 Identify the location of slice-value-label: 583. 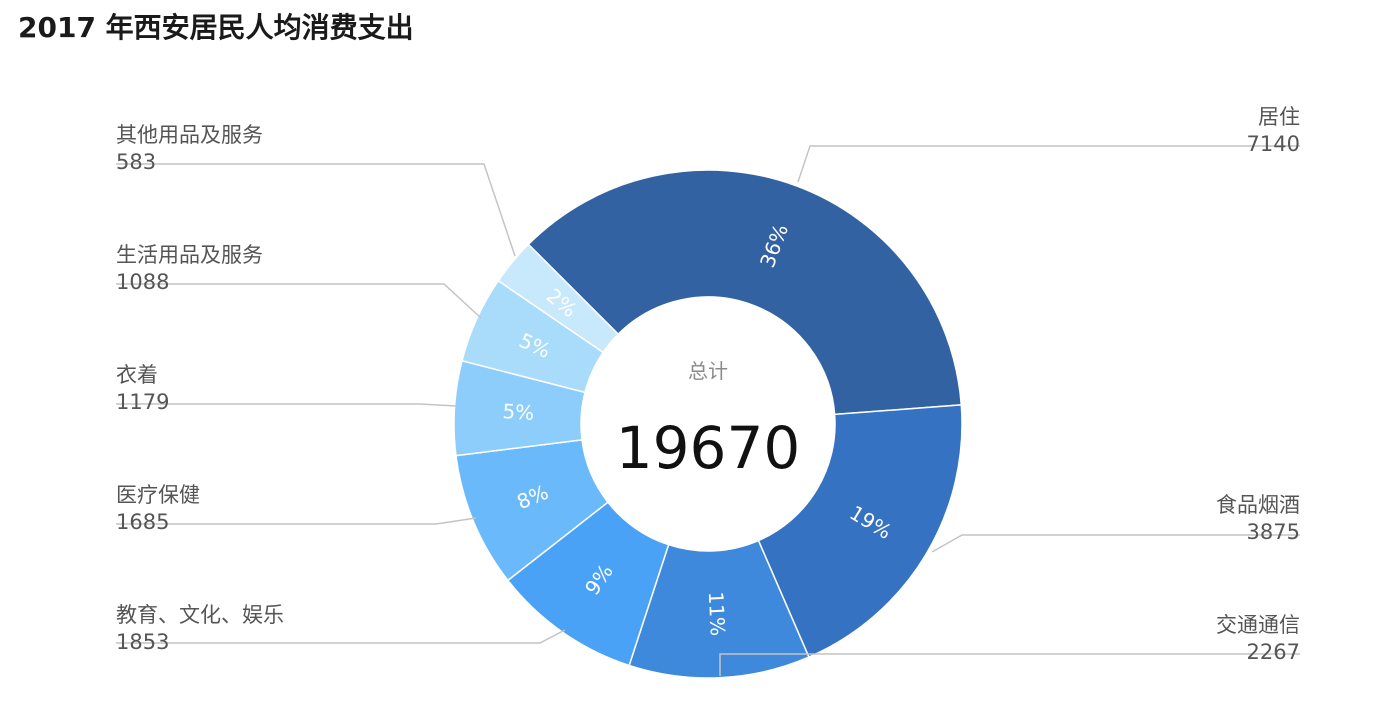
(136, 162).